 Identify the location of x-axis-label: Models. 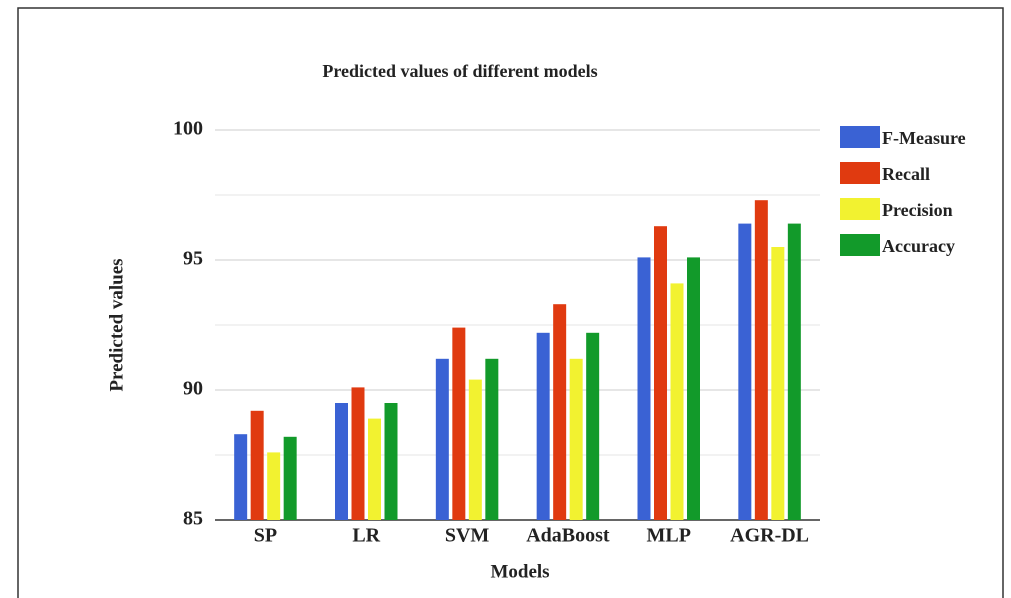
(519, 571).